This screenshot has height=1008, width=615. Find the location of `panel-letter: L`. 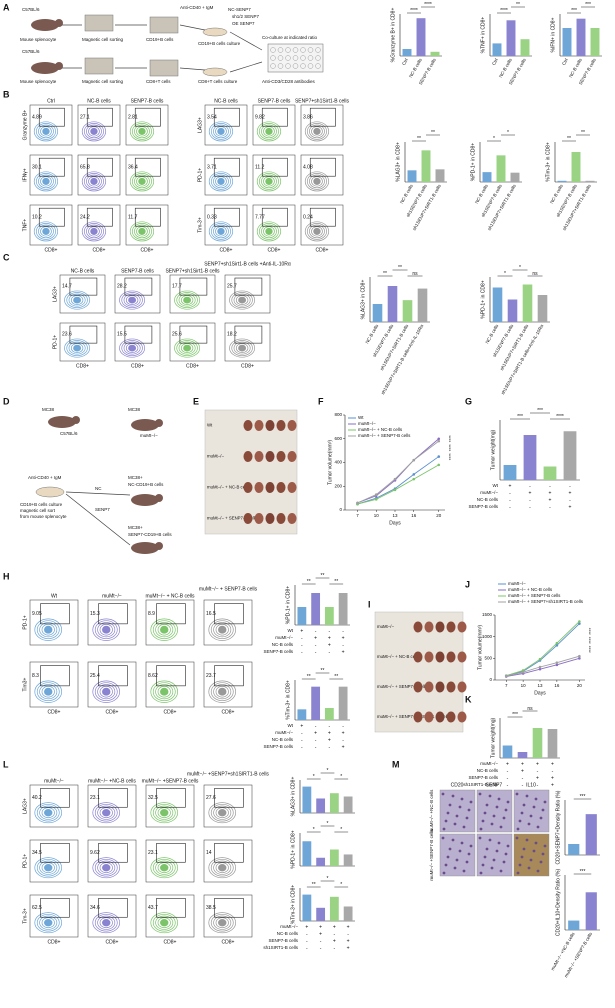

panel-letter: L is located at coordinates (6, 764).